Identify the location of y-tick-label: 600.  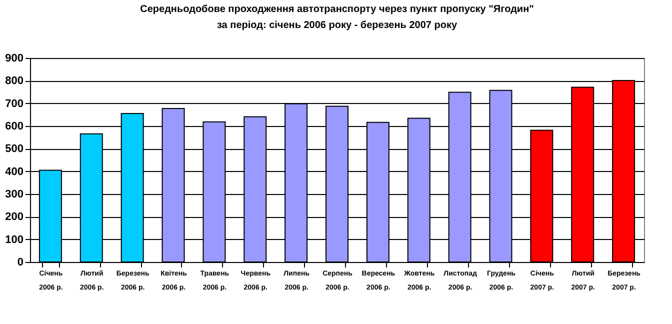
(14, 126).